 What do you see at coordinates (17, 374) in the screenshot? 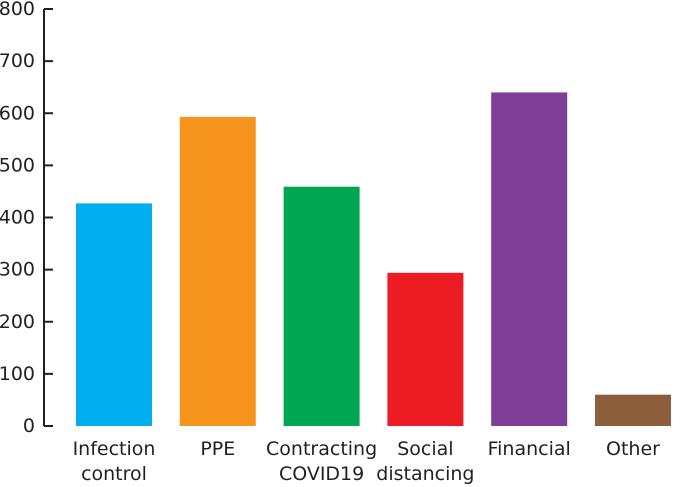
I see `y-tick-label: 100` at bounding box center [17, 374].